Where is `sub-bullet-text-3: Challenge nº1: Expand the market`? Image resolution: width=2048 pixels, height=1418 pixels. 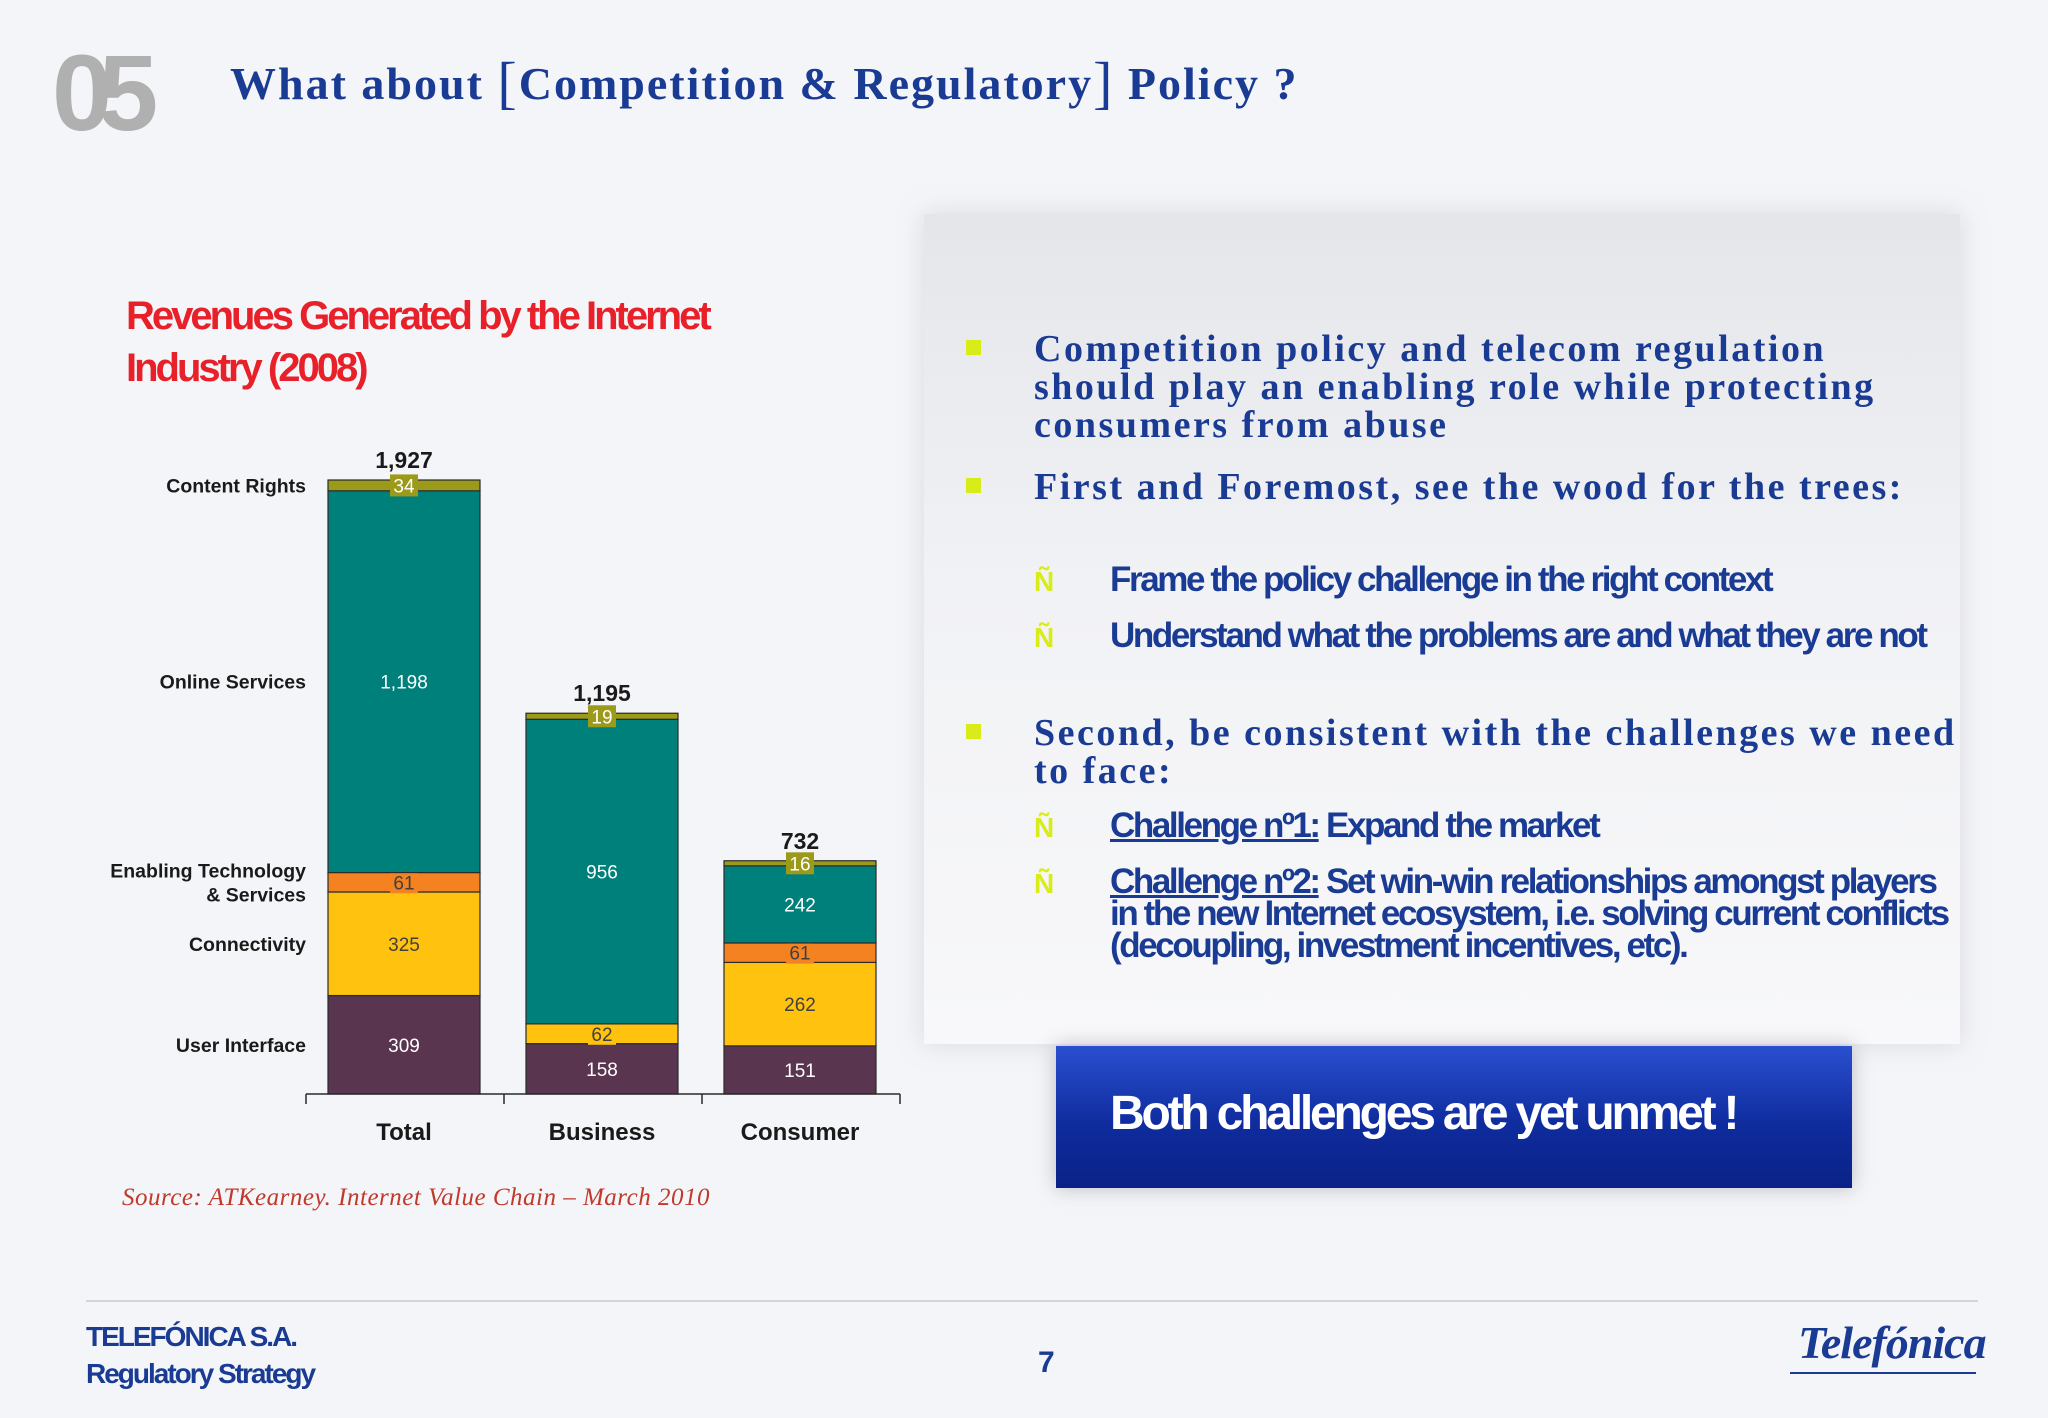
sub-bullet-text-3: Challenge nº1: Expand the market is located at coordinates (1535, 825).